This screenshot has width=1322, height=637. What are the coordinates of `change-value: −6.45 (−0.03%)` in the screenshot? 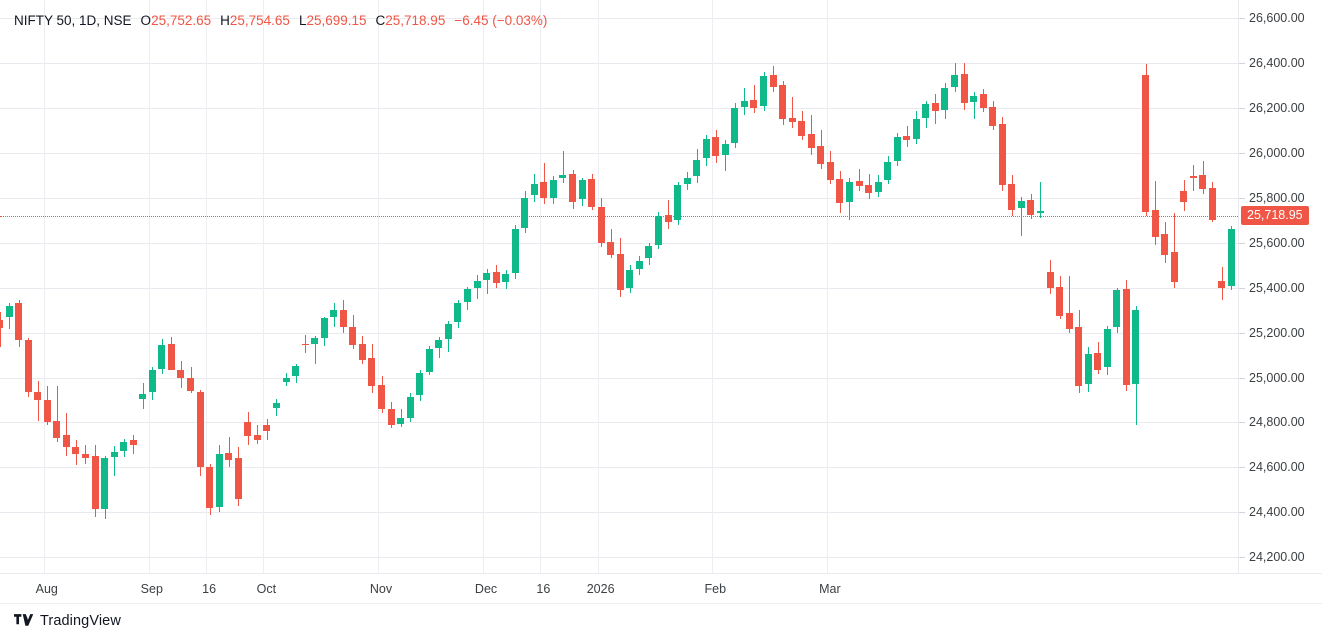 It's located at (501, 20).